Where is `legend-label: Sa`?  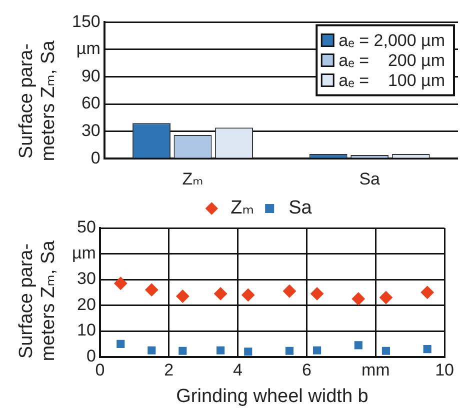 legend-label: Sa is located at coordinates (300, 208).